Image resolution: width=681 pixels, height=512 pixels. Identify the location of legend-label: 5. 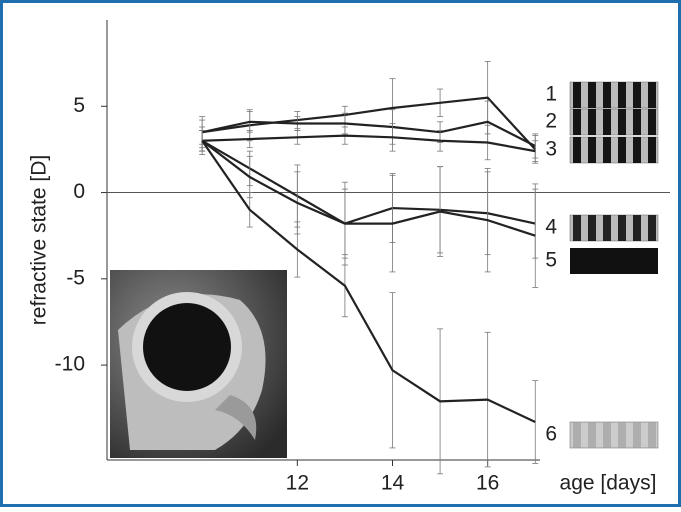
(551, 260).